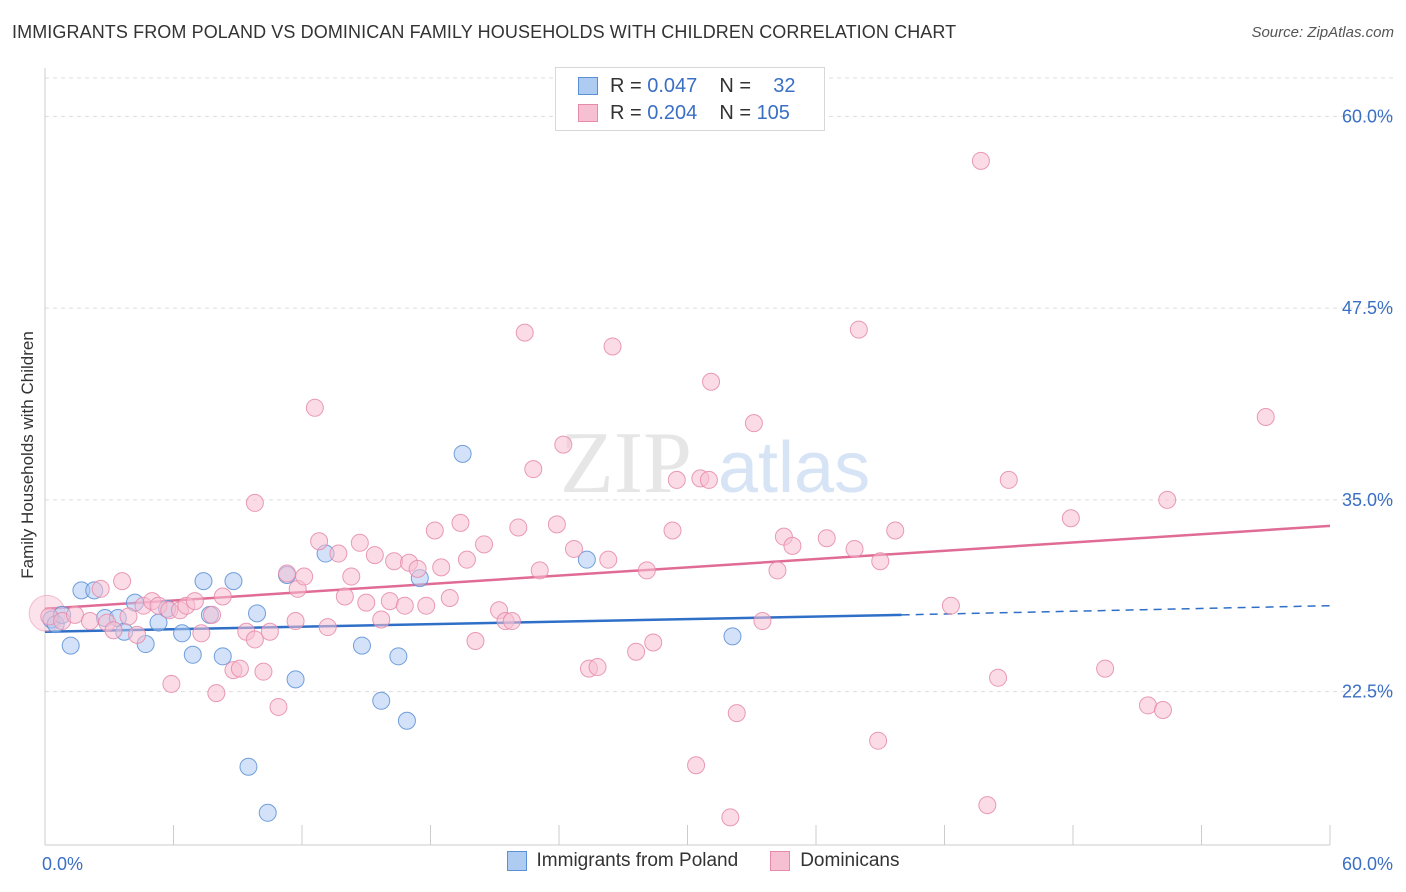 The height and width of the screenshot is (892, 1406). I want to click on legend-n-label: N =, so click(735, 85).